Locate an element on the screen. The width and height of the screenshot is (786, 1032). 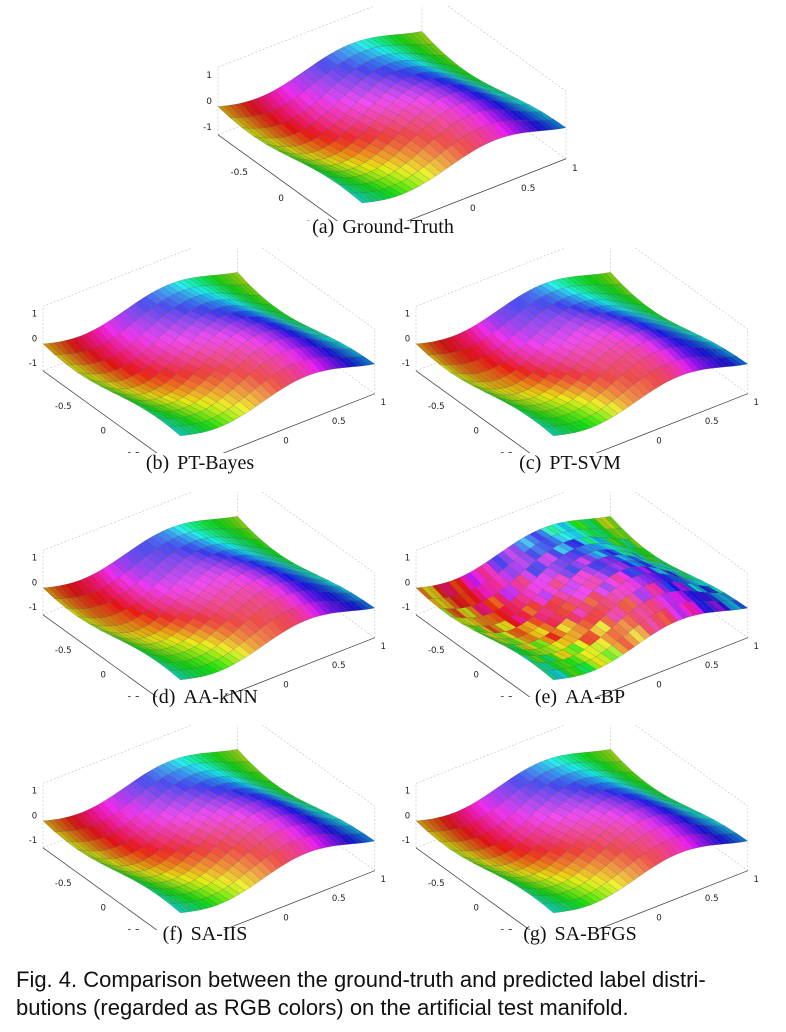
subfigure-name: AA-BP is located at coordinates (595, 697).